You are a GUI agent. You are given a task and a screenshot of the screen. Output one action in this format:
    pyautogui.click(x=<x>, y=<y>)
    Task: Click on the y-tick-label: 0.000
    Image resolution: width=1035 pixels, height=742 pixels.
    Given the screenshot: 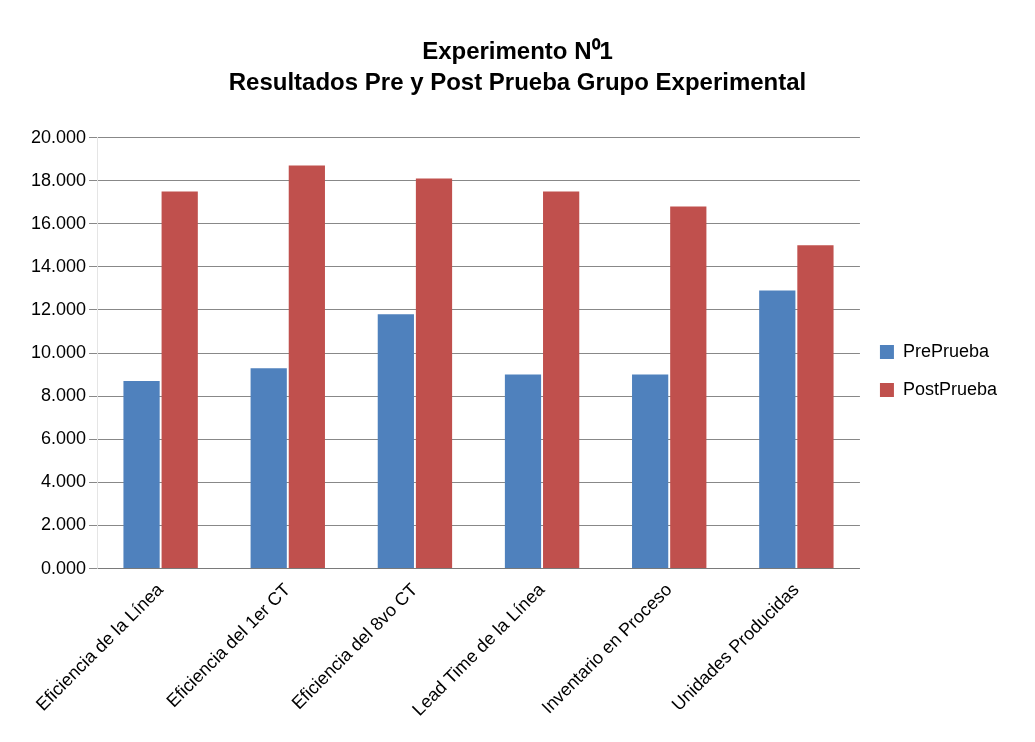 What is the action you would take?
    pyautogui.click(x=64, y=567)
    